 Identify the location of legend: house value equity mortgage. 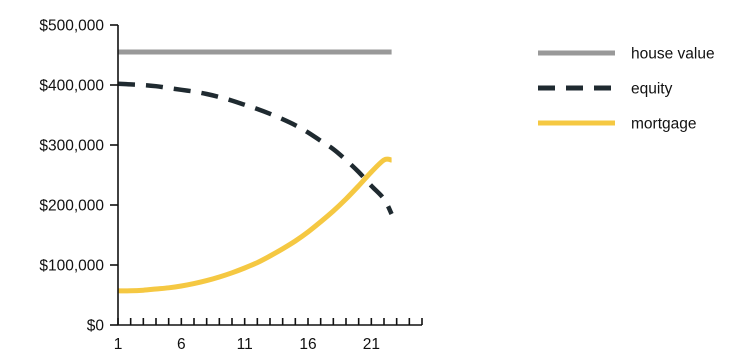
(626, 89).